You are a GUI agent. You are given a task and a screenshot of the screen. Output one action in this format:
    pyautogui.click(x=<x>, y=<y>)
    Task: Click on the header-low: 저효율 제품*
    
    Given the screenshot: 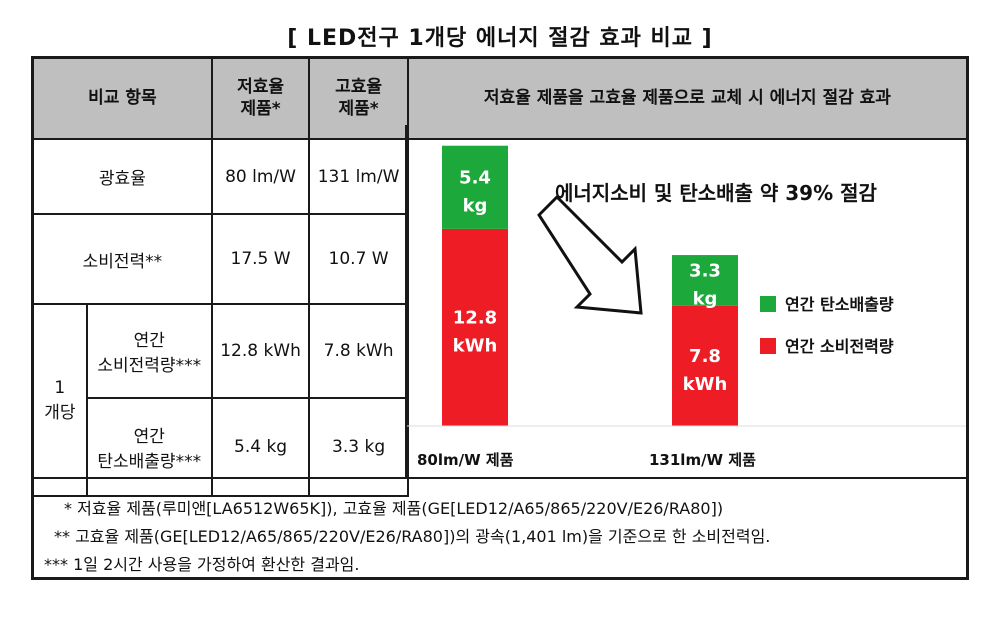 What is the action you would take?
    pyautogui.click(x=260, y=99)
    